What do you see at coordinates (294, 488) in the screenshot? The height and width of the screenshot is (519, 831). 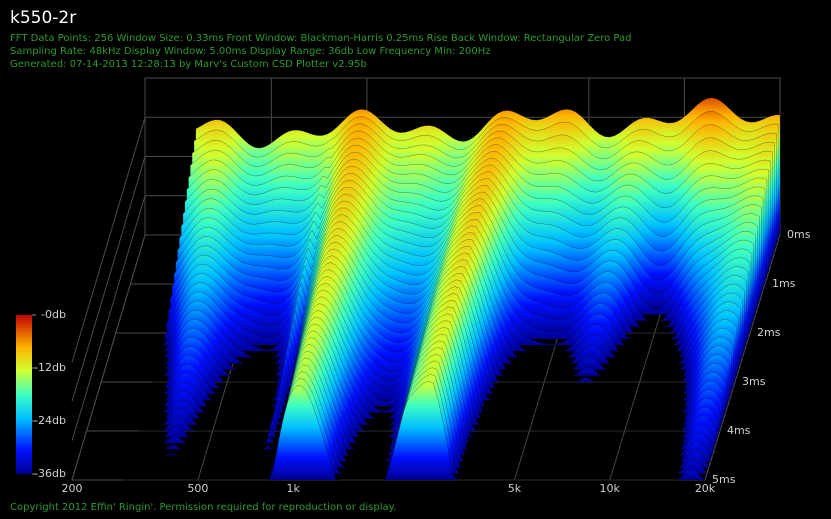 I see `x-tick-label: 1k` at bounding box center [294, 488].